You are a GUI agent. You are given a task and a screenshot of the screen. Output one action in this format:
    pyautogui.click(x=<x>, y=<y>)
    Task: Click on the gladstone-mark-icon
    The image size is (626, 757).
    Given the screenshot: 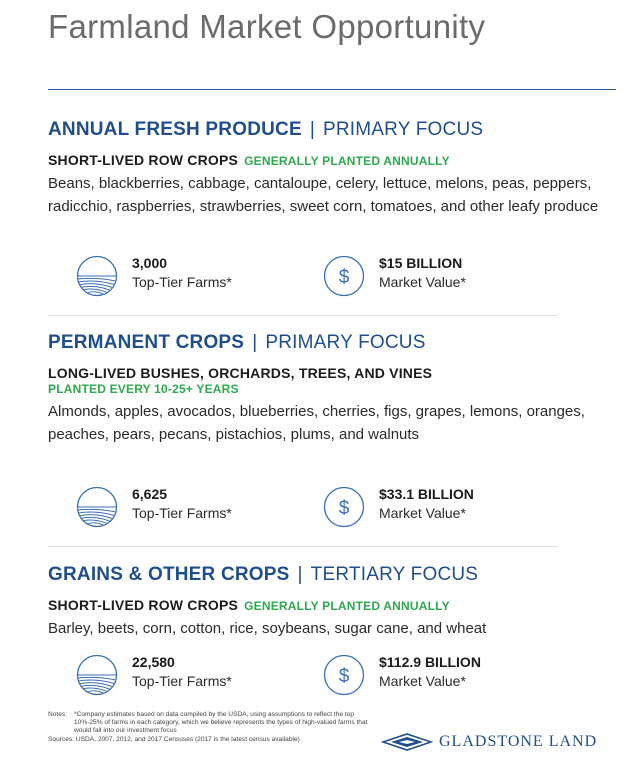 What is the action you would take?
    pyautogui.click(x=407, y=742)
    